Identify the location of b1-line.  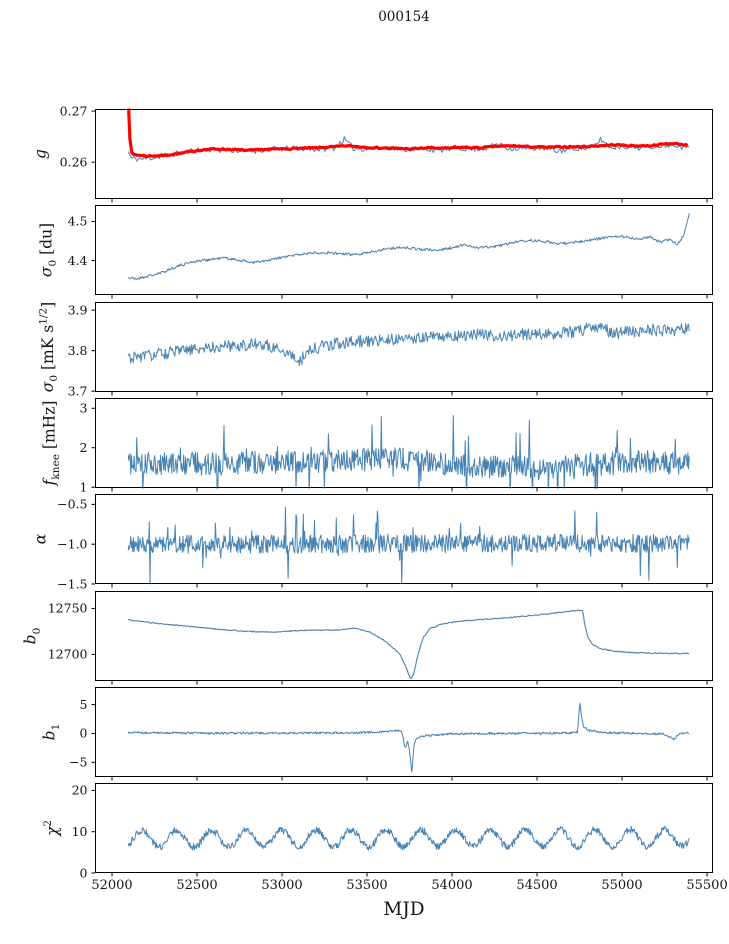
(408, 737).